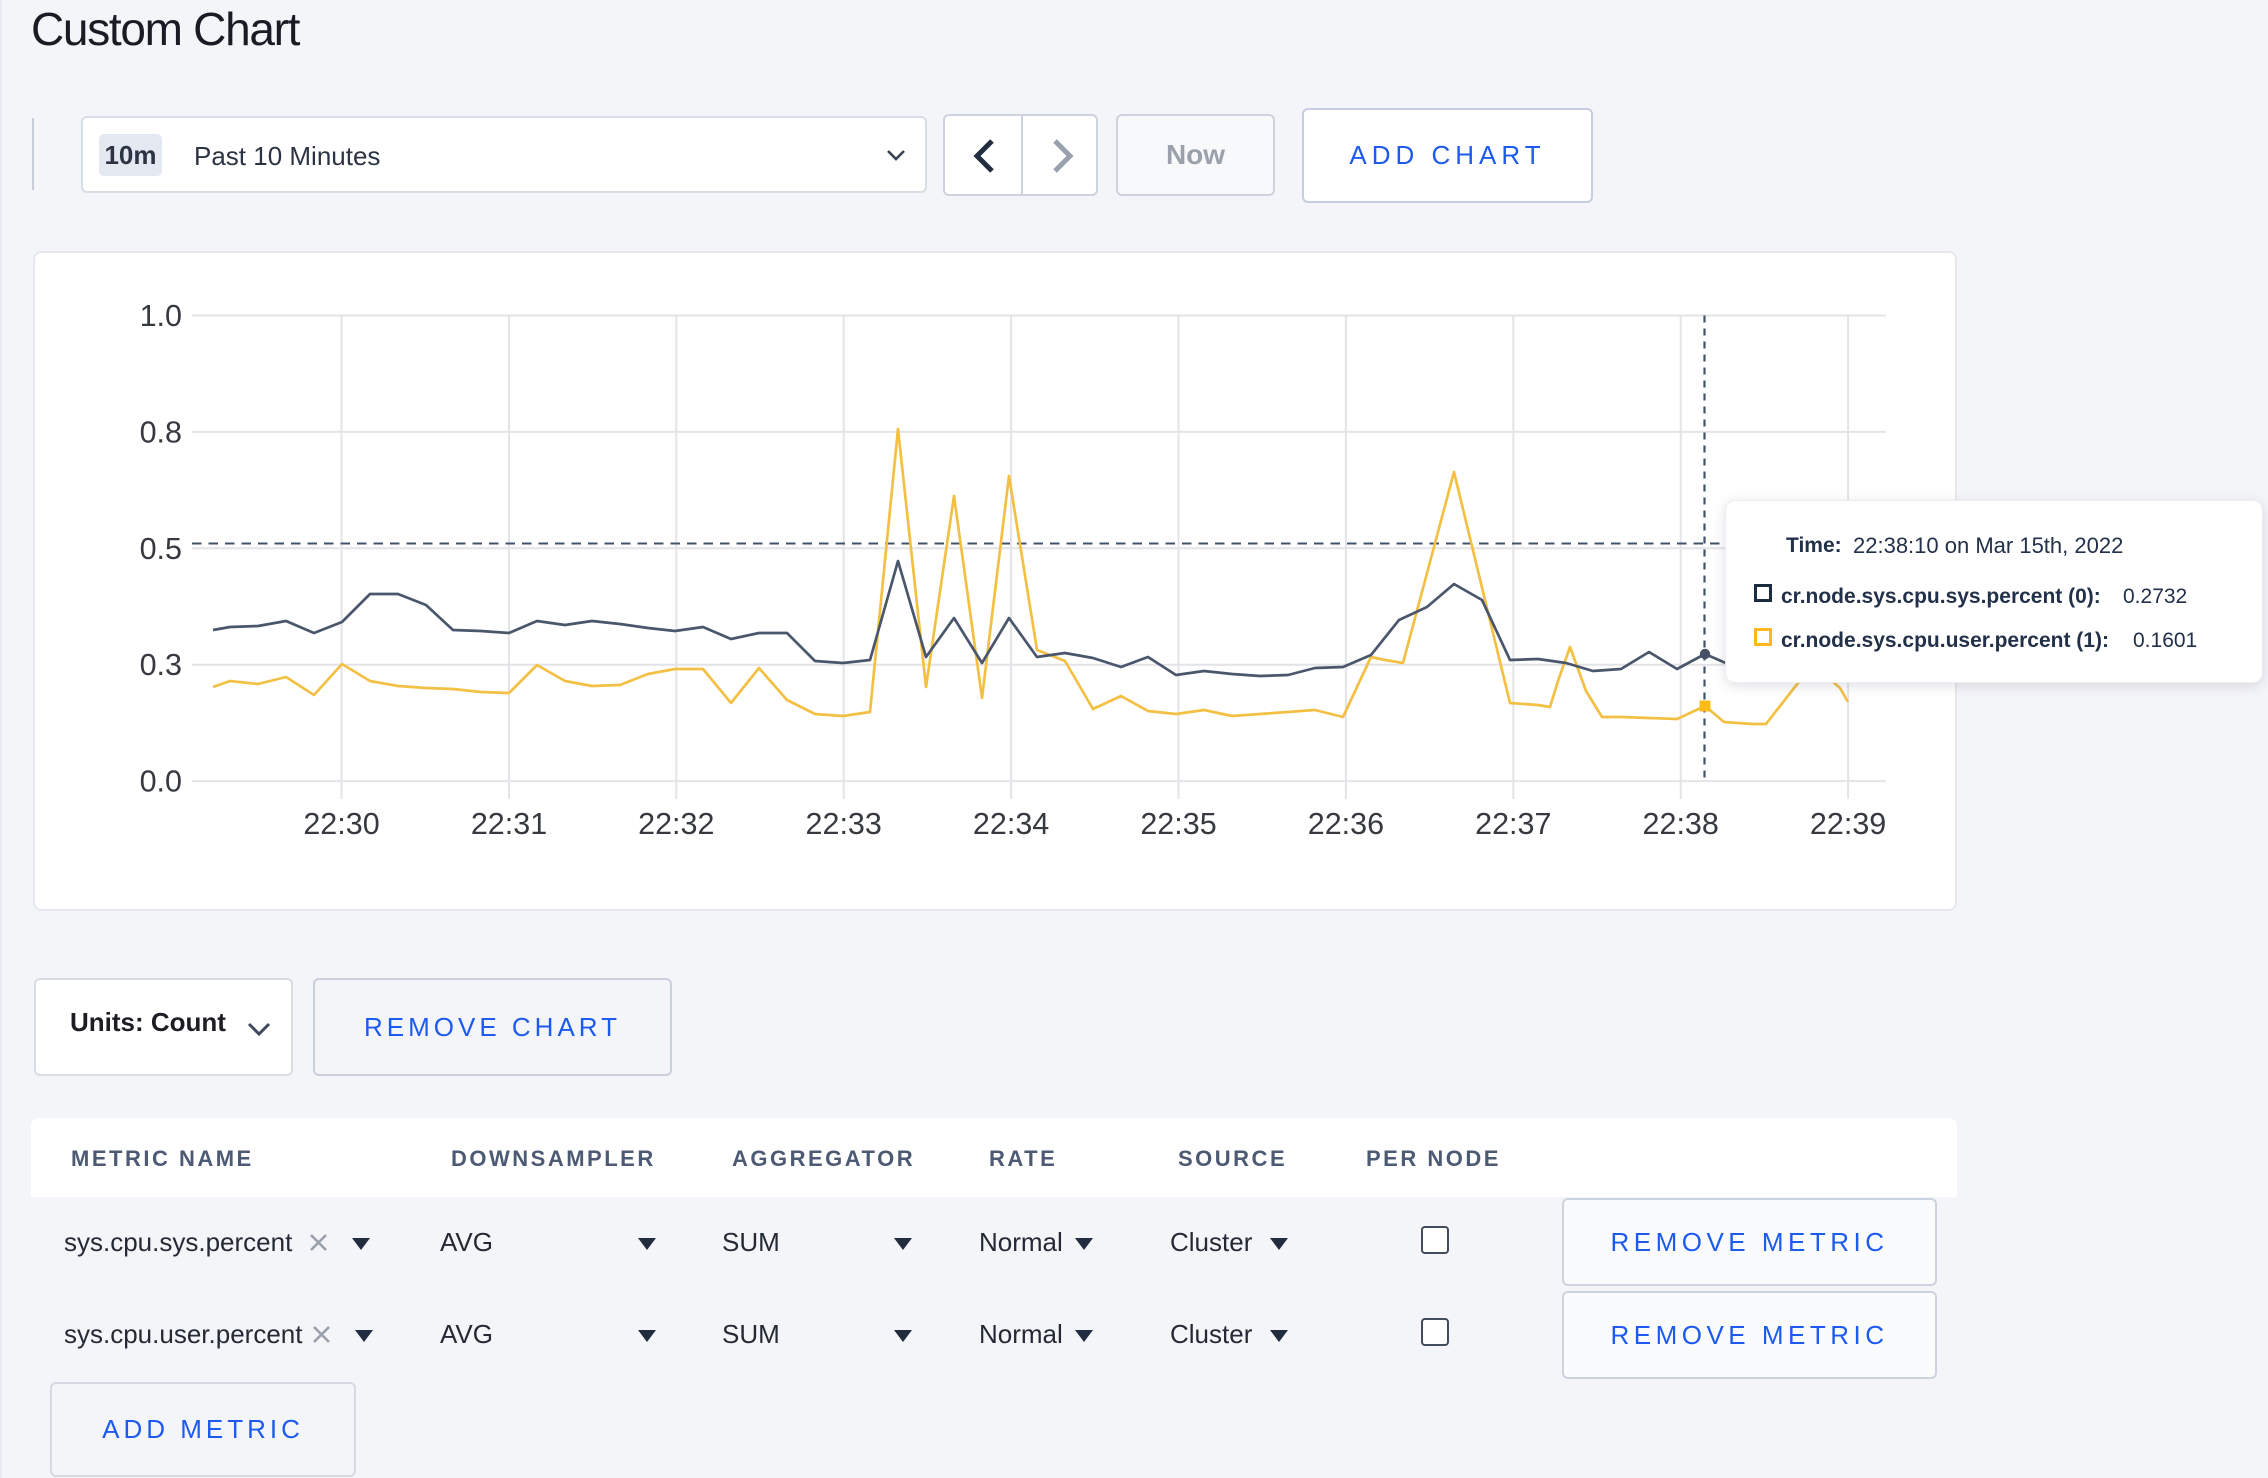 The image size is (2268, 1478). I want to click on svg-text: 22:35, so click(1178, 824).